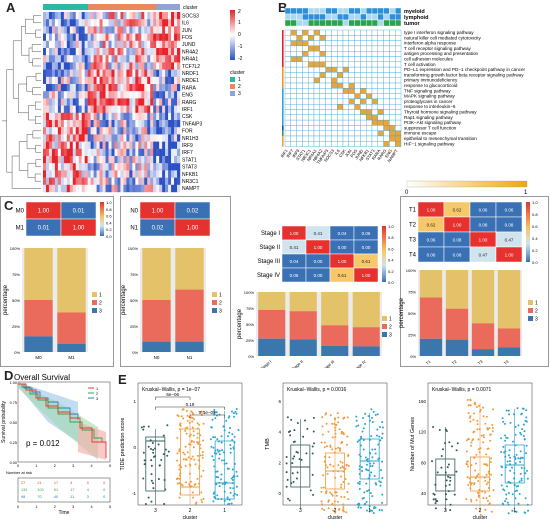 This screenshot has height=529, width=550. Describe the element at coordinates (65, 7) in the screenshot. I see `annotation-bar-c1` at that location.